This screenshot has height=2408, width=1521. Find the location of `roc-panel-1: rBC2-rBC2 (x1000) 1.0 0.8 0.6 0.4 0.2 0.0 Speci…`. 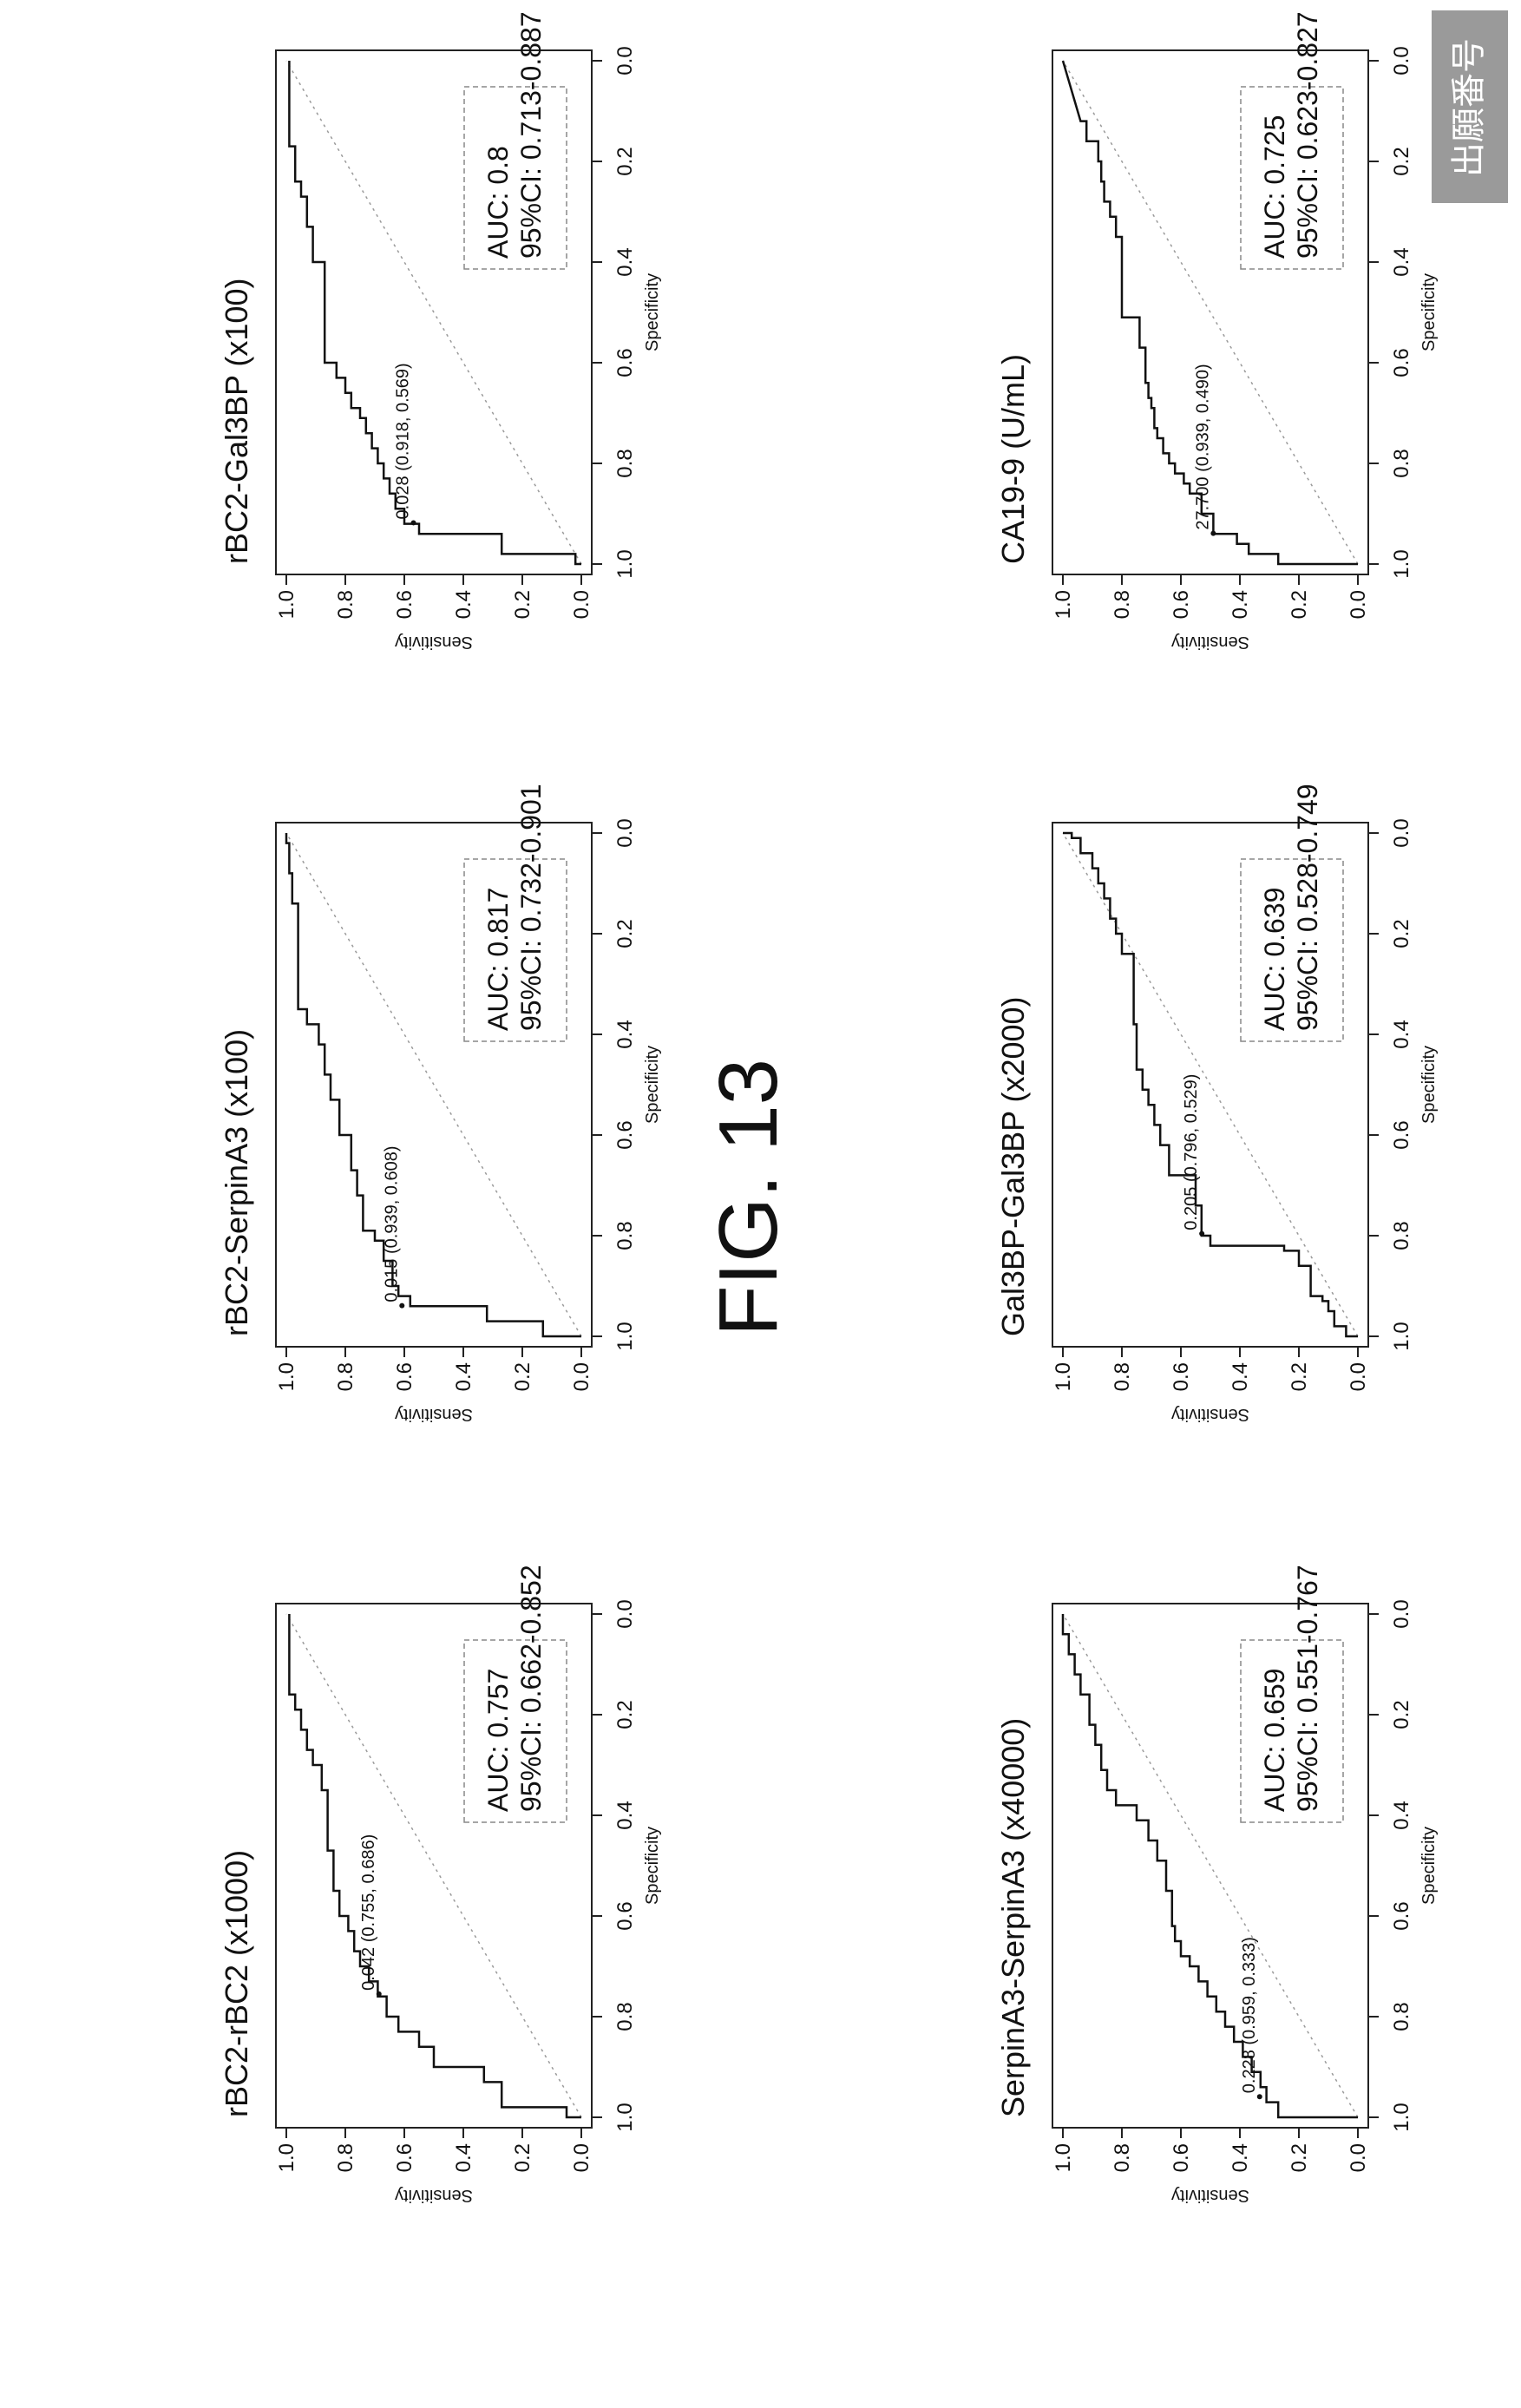

roc-panel-1: rBC2-rBC2 (x1000) 1.0 0.8 0.6 0.4 0.2 0.0 Speci… is located at coordinates (441, 1885).